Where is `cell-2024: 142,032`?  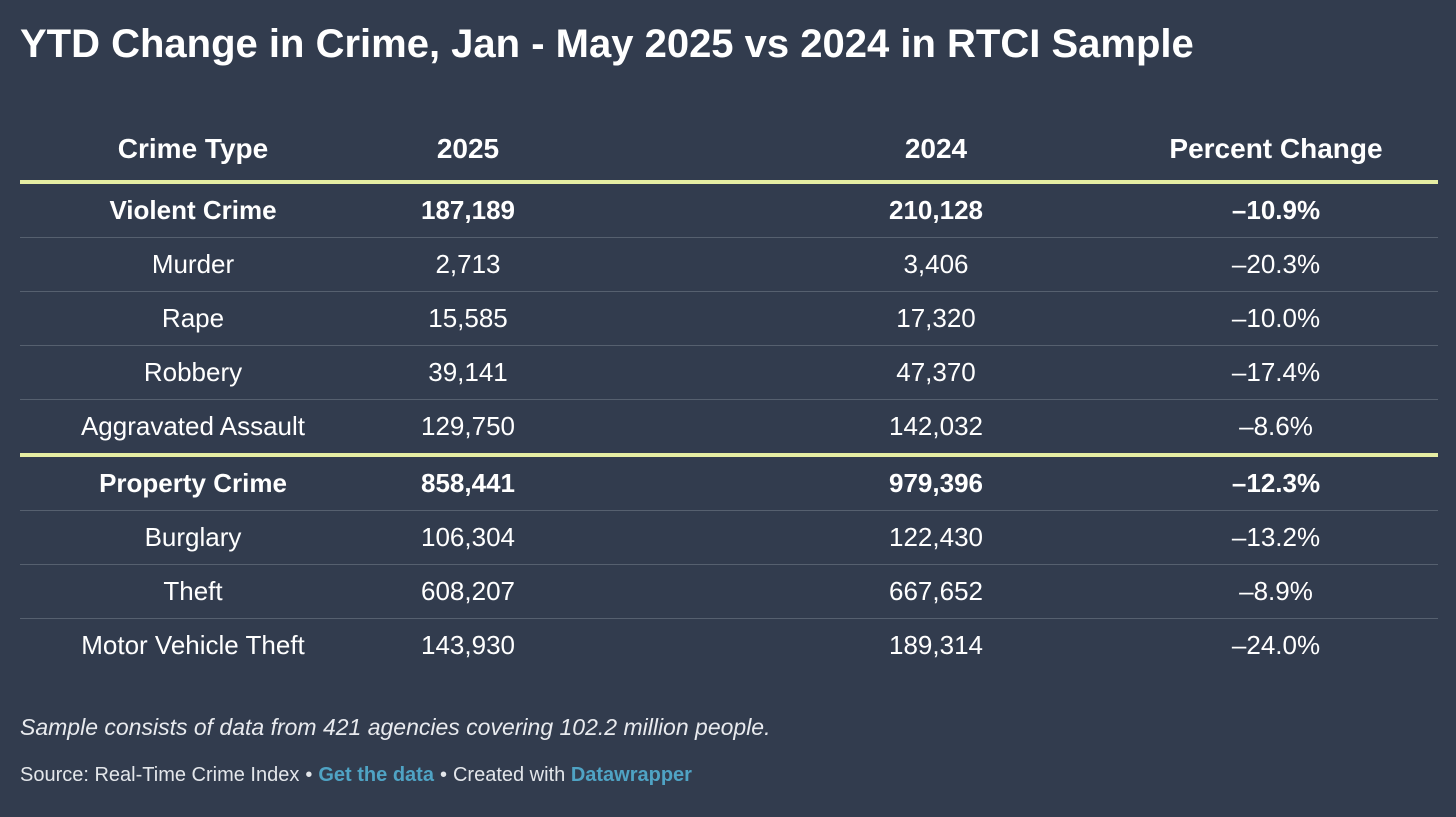
cell-2024: 142,032 is located at coordinates (953, 428).